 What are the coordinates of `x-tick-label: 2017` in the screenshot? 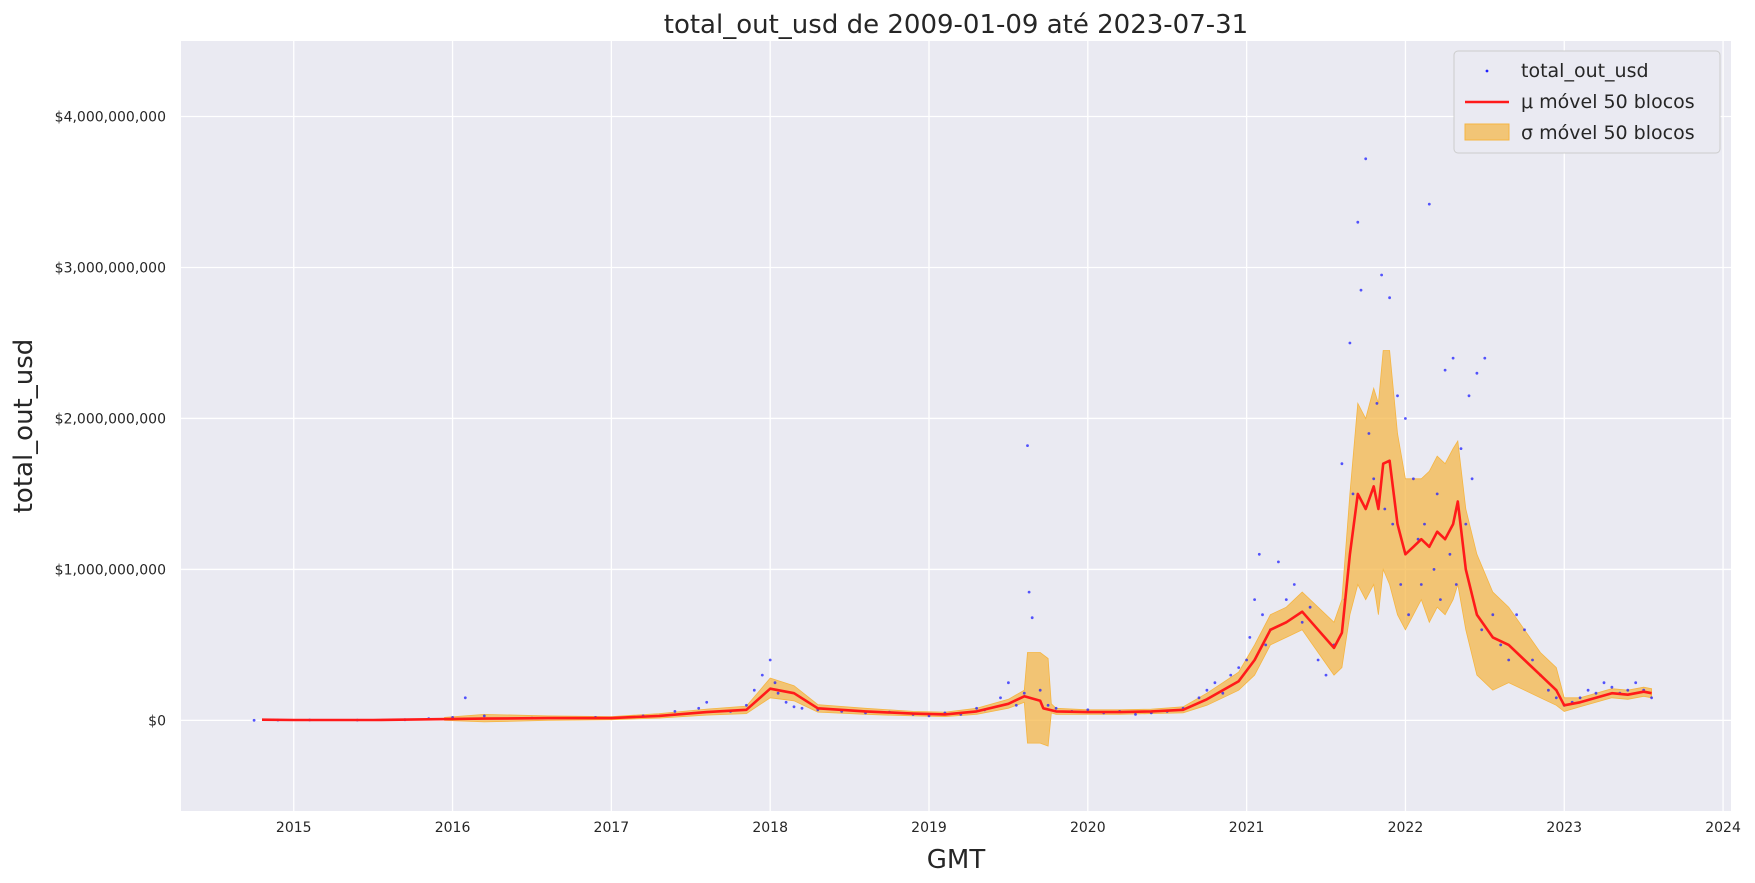 It's located at (612, 828).